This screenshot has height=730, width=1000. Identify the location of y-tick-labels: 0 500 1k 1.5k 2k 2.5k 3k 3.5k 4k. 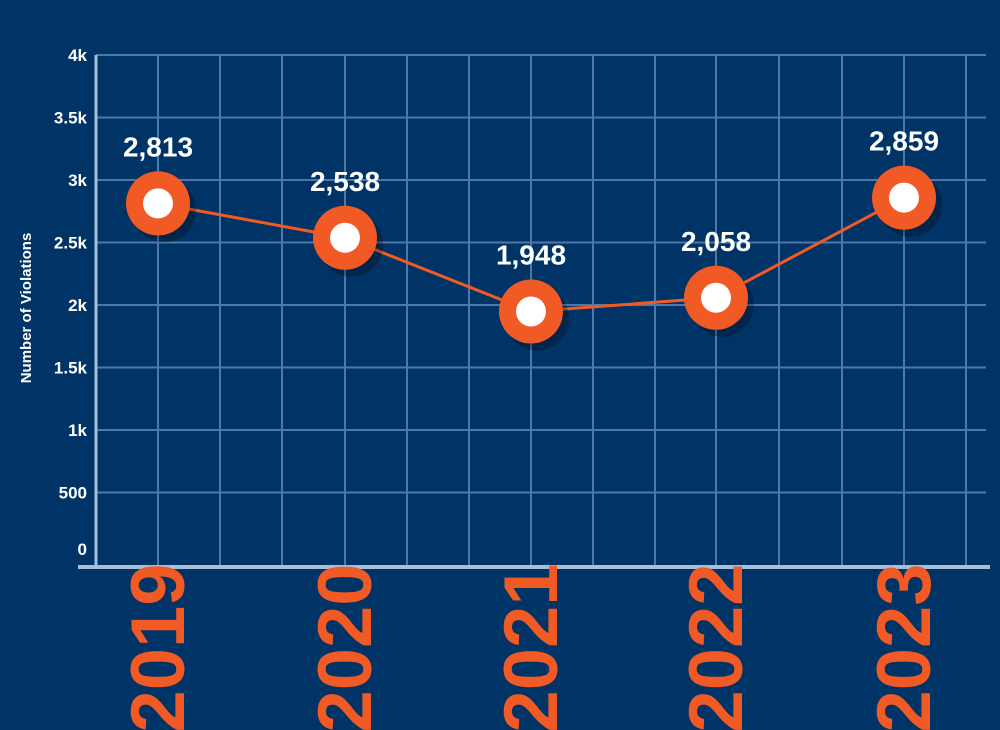
(71, 302).